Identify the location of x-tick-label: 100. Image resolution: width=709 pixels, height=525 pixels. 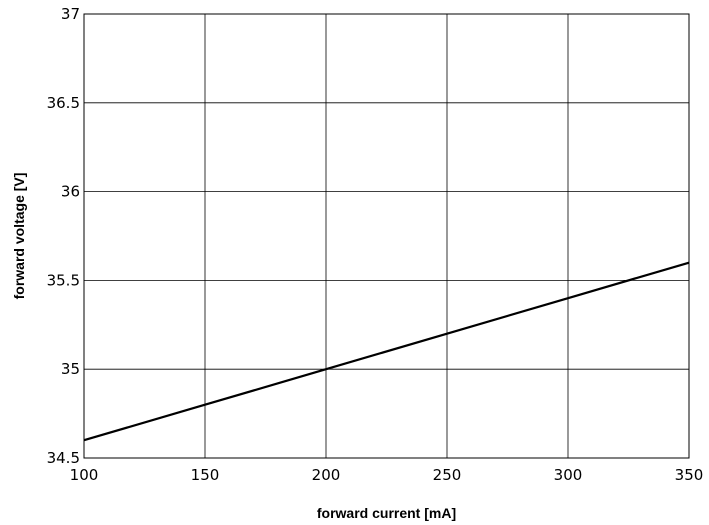
(84, 475).